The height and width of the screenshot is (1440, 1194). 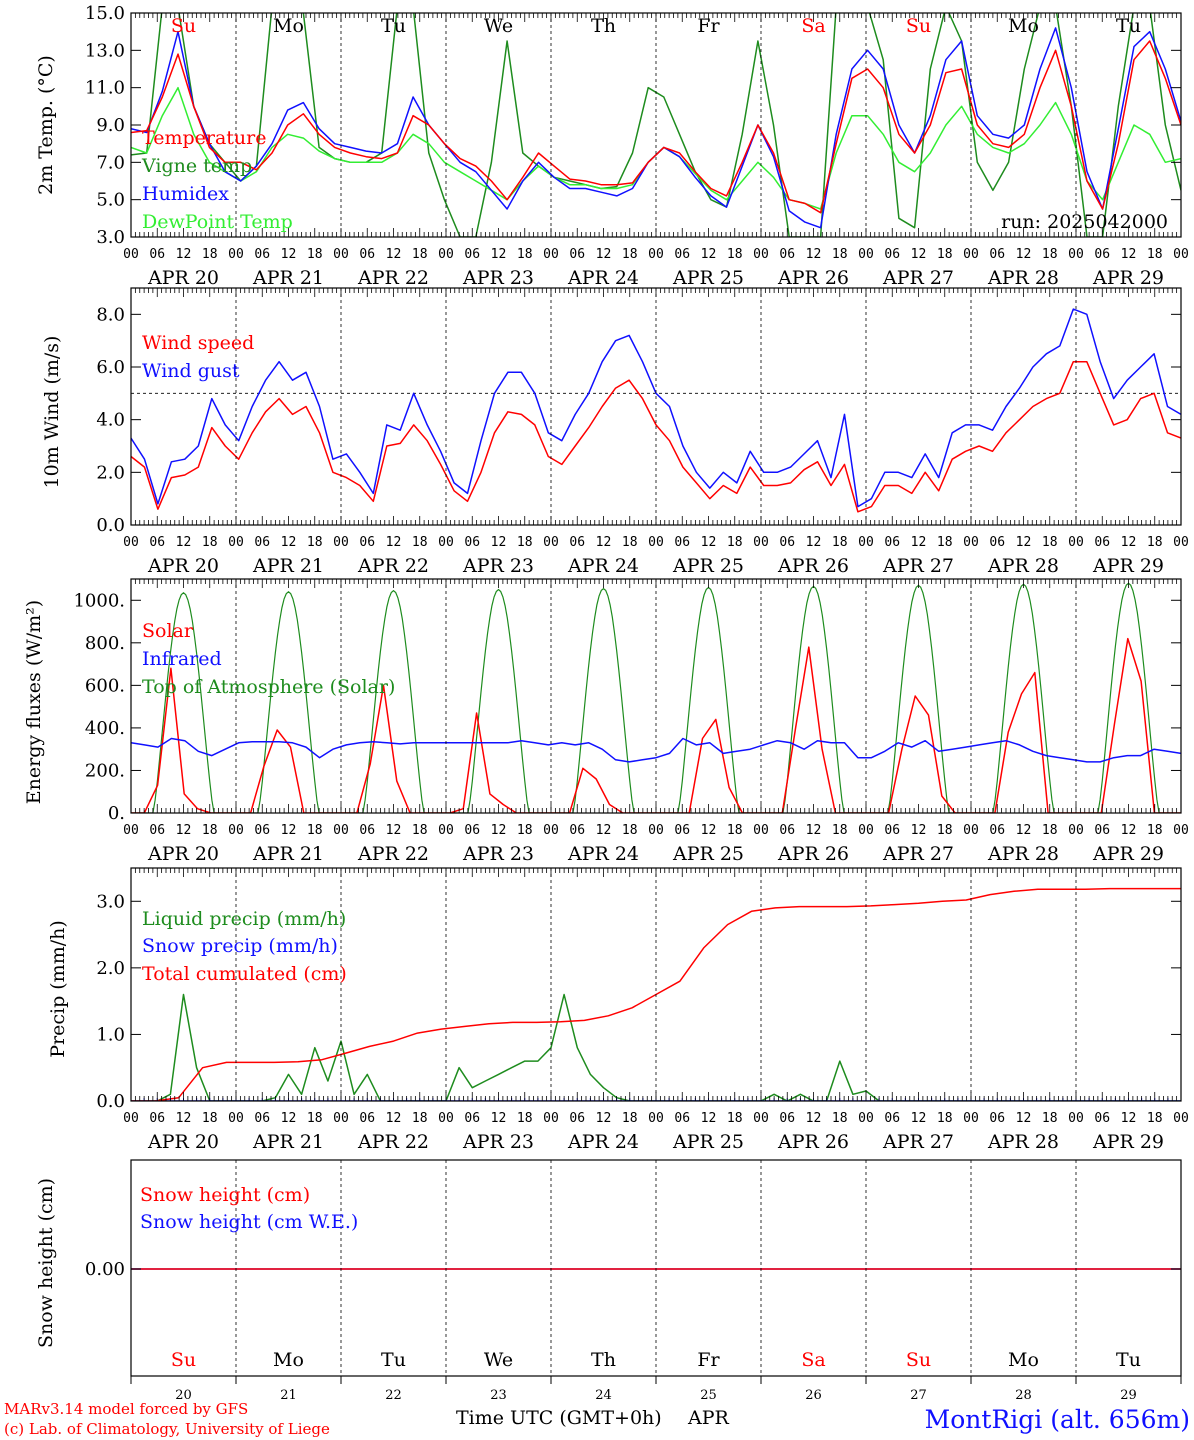 What do you see at coordinates (110, 1034) in the screenshot?
I see `y-tick-label: 1.0` at bounding box center [110, 1034].